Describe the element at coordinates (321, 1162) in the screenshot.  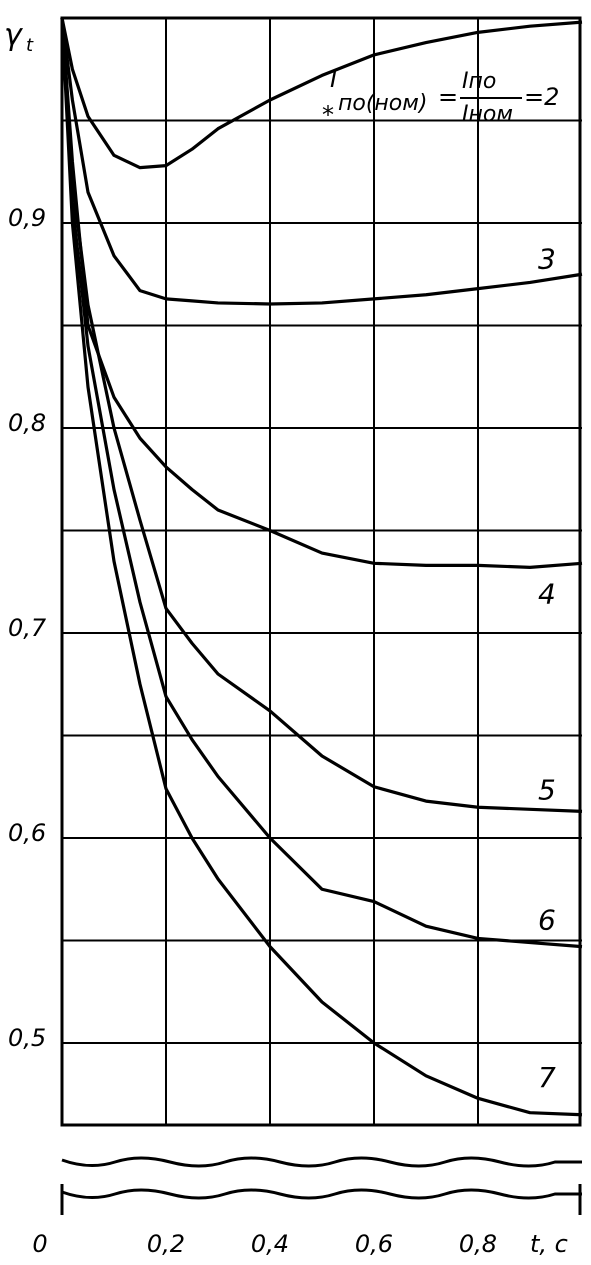
I see `axis-break-top` at that location.